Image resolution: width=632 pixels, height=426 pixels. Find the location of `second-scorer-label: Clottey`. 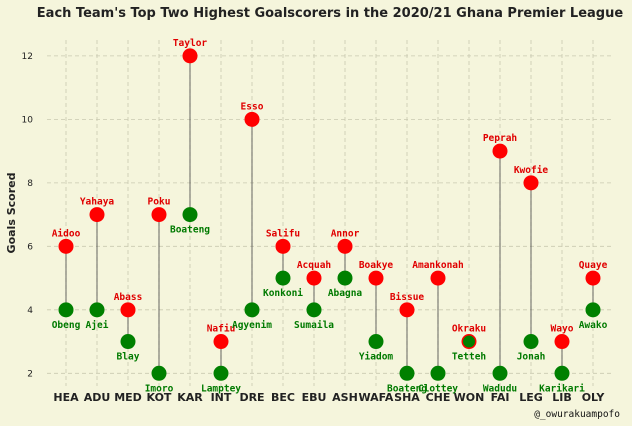

second-scorer-label: Clottey is located at coordinates (438, 388).